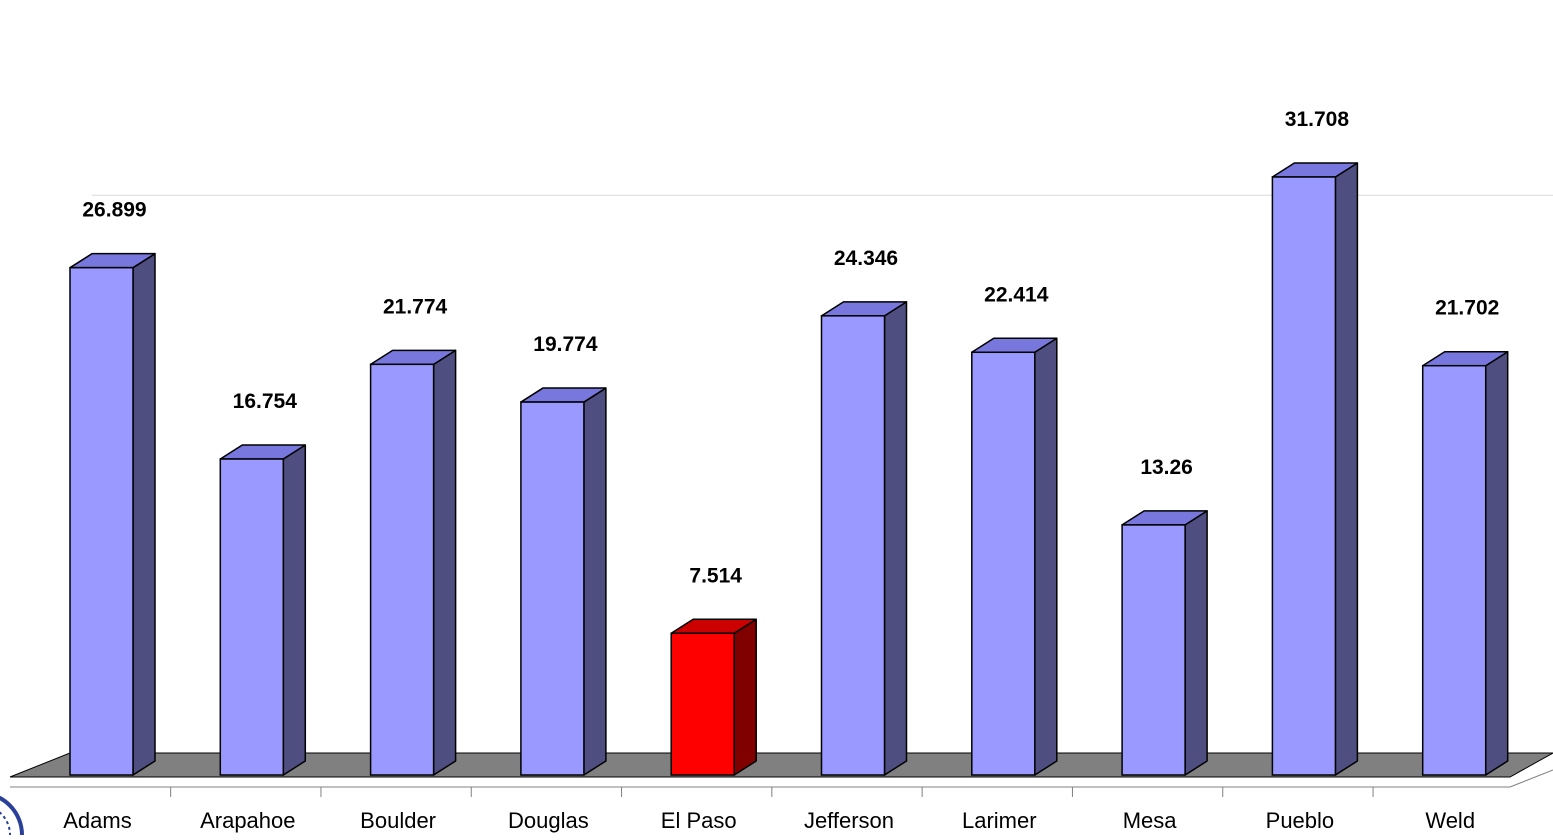 The height and width of the screenshot is (840, 1553). Describe the element at coordinates (565, 344) in the screenshot. I see `data-label: 19.774` at that location.